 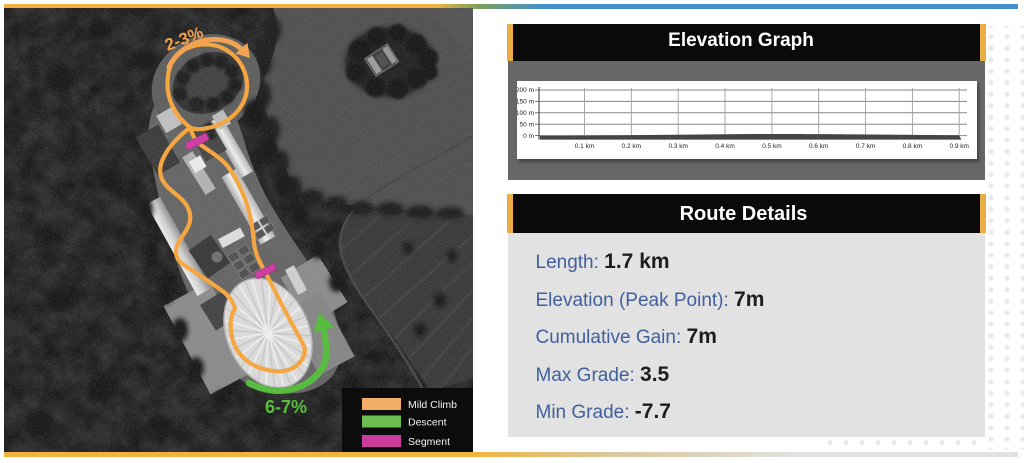 I want to click on svg-text: 0 m, so click(x=528, y=136).